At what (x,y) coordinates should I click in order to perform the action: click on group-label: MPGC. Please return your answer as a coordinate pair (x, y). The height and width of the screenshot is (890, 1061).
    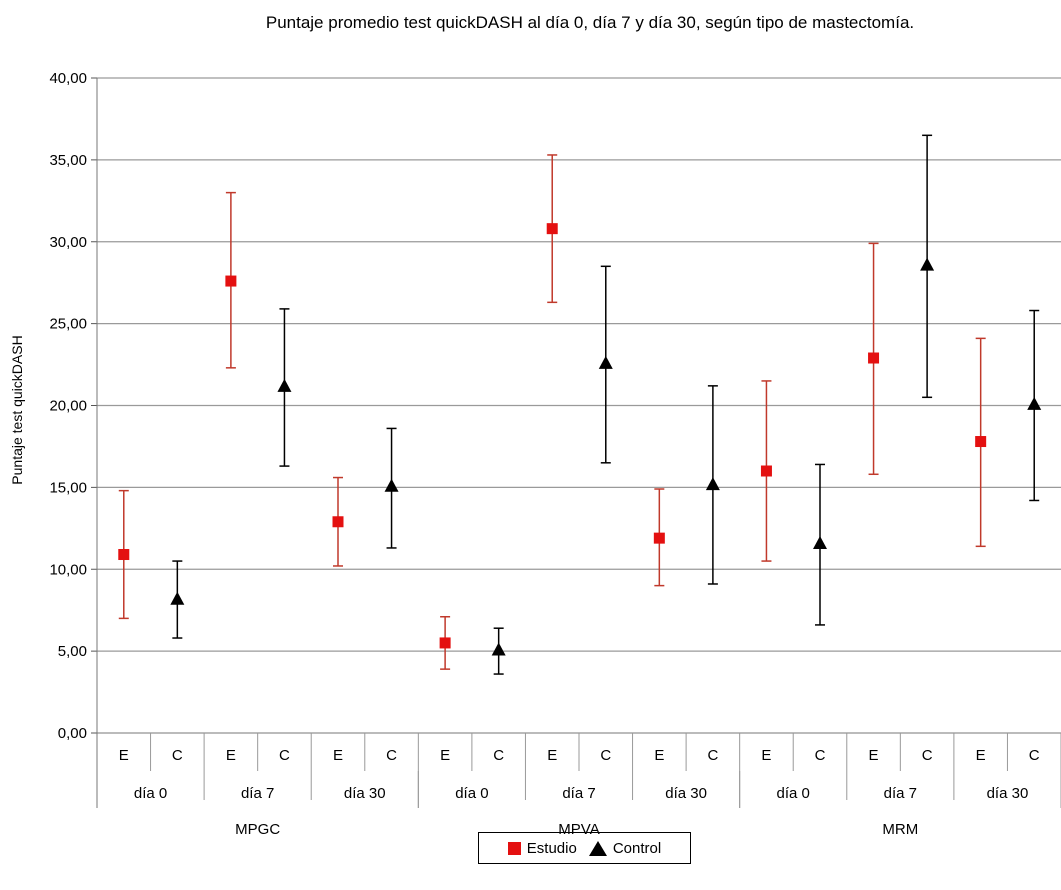
    Looking at the image, I should click on (257, 829).